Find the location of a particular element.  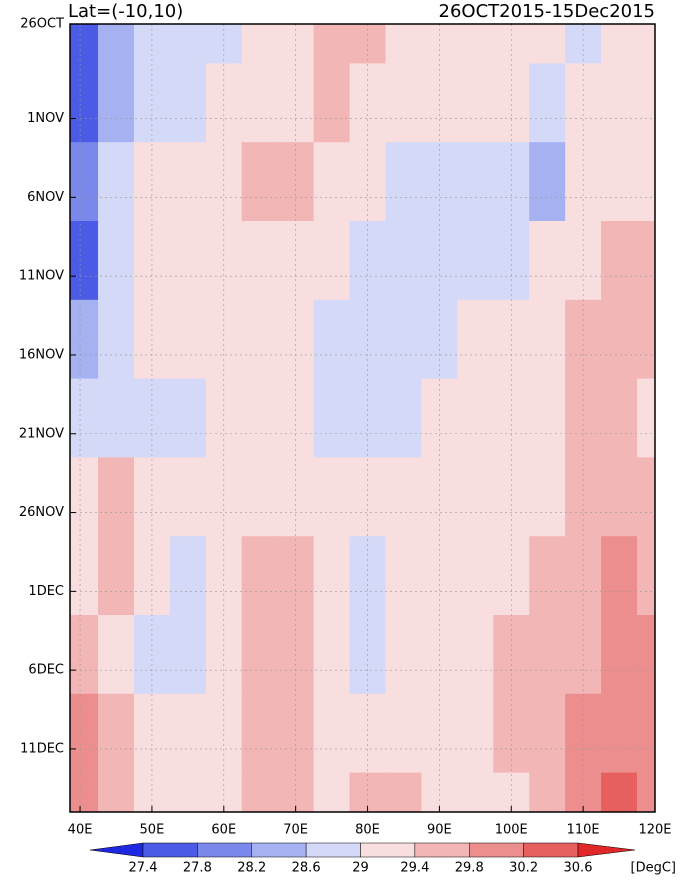

y-tick-label: 11NOV is located at coordinates (41, 276).